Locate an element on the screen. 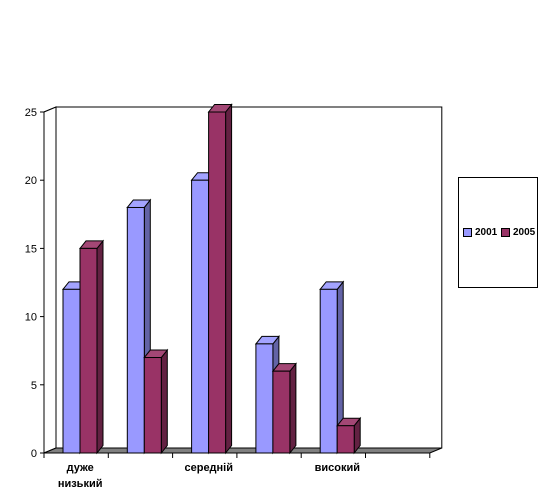  category-label: середній is located at coordinates (208, 468).